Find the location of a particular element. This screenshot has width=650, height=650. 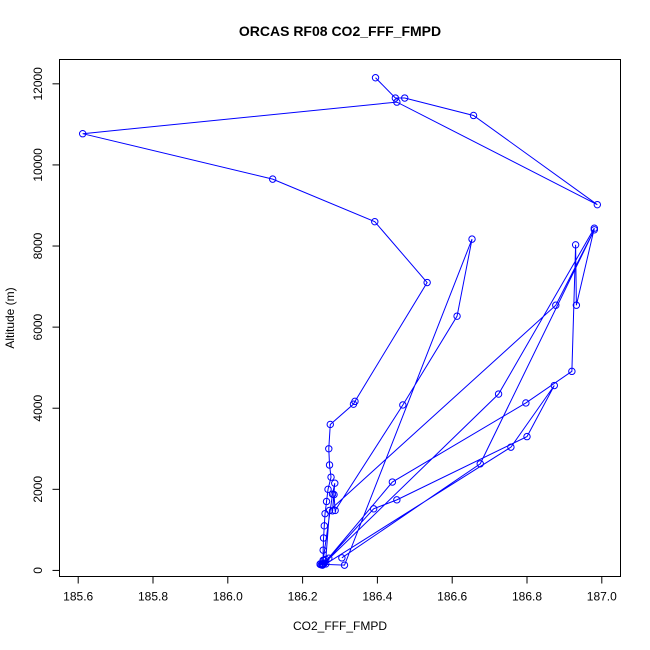

y-tick-label: 6000 is located at coordinates (38, 326).